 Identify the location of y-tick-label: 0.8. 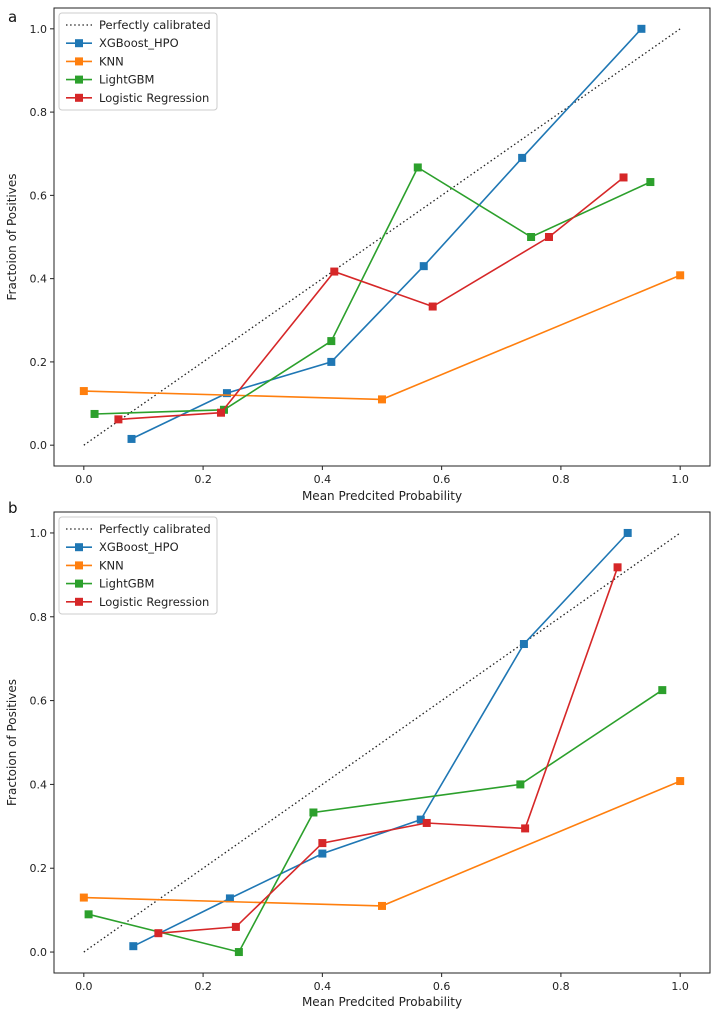
(39, 617).